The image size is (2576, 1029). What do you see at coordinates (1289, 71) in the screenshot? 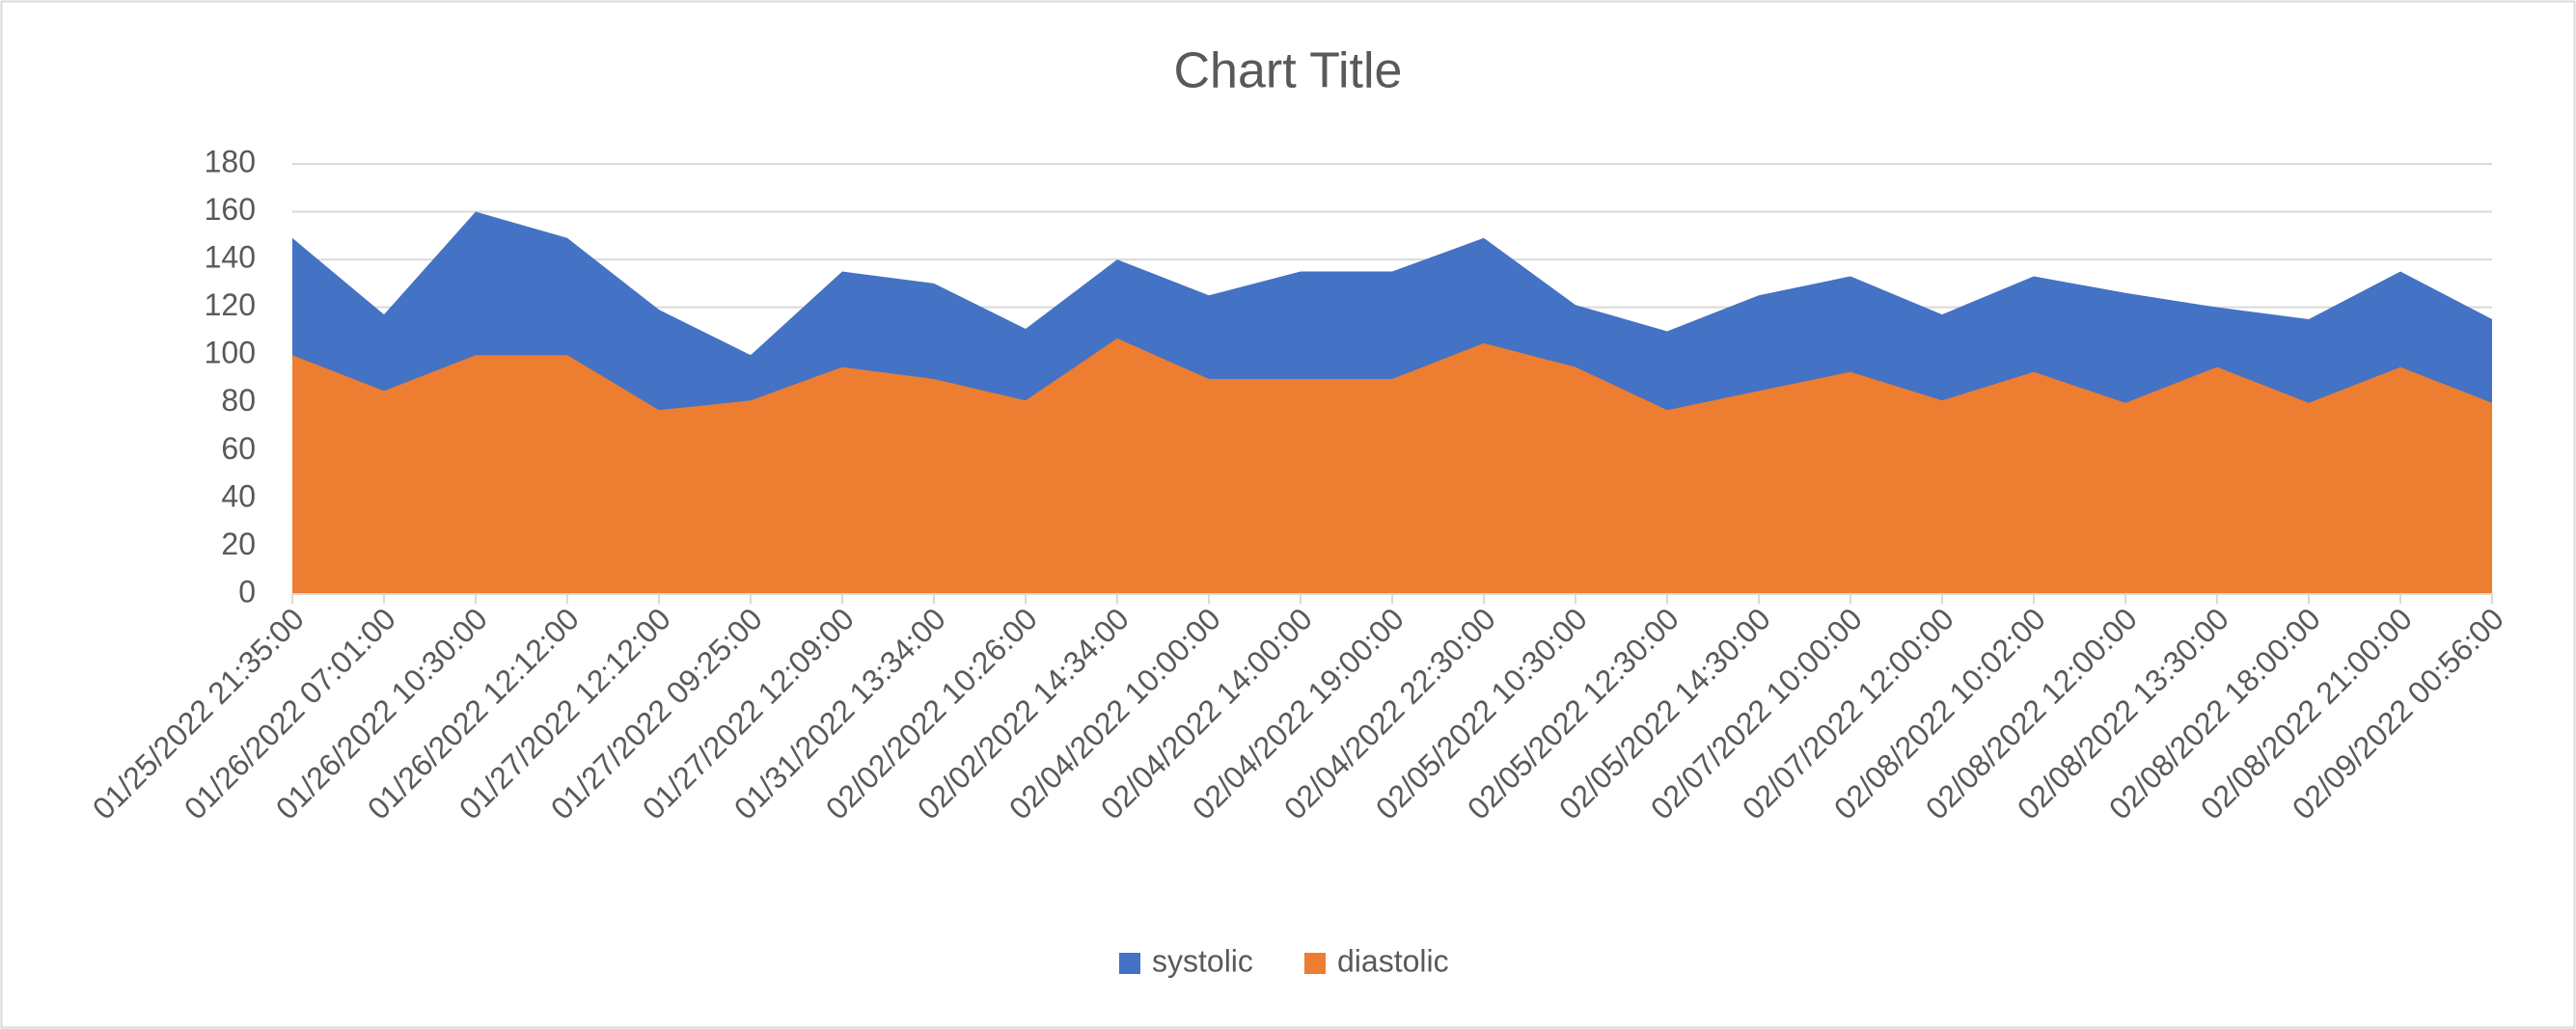
I see `chart-title: Chart Title` at bounding box center [1289, 71].